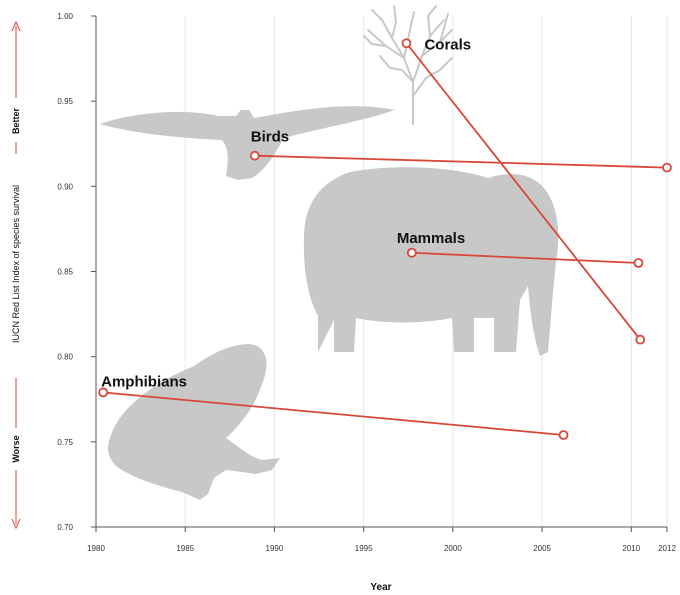 The width and height of the screenshot is (680, 595). Describe the element at coordinates (333, 413) in the screenshot. I see `series-line-amphibians` at that location.